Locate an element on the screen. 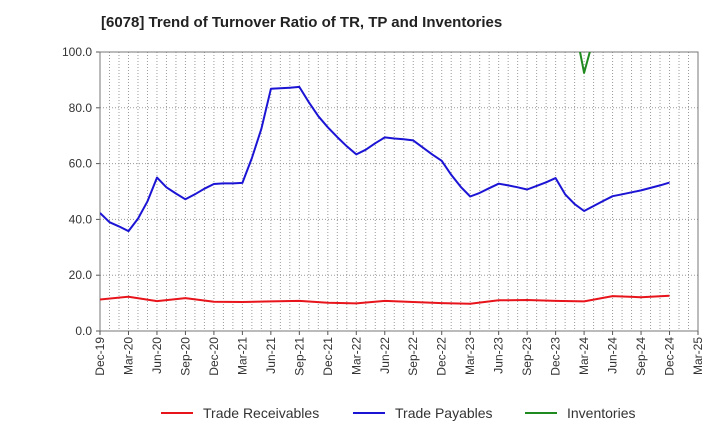  series-line-trade-receivables is located at coordinates (385, 299).